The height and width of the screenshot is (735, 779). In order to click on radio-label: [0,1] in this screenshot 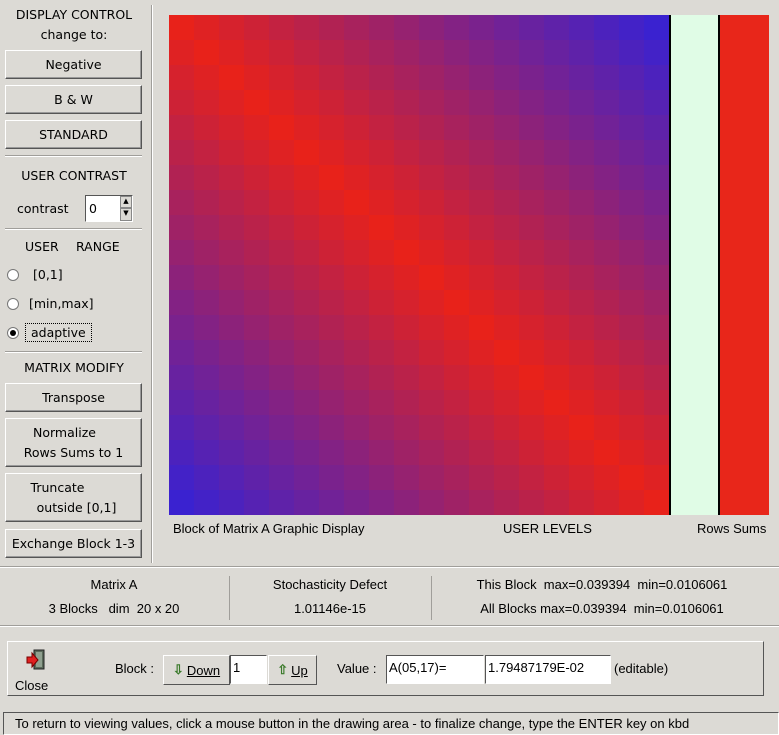, I will do `click(48, 274)`.